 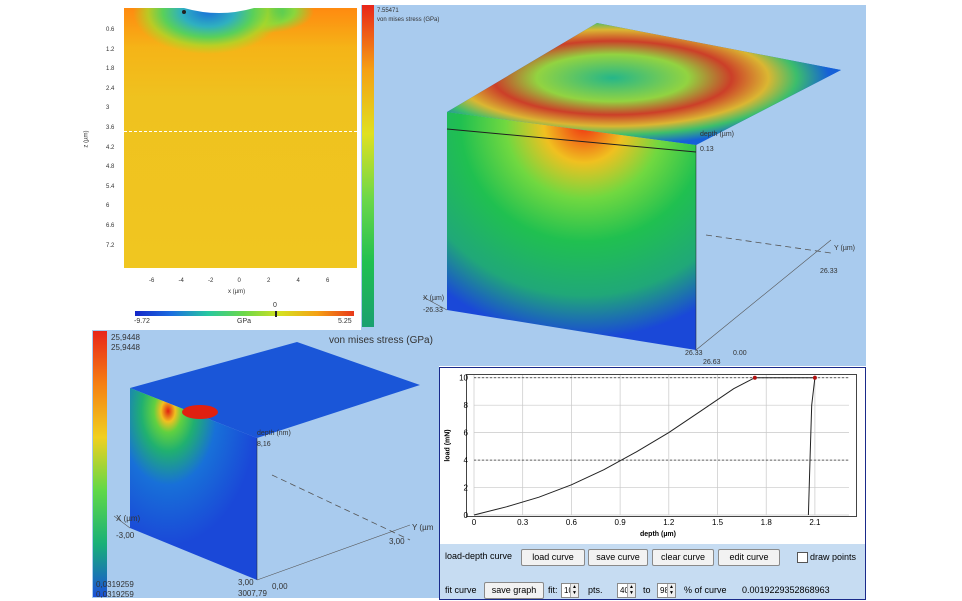 What do you see at coordinates (110, 88) in the screenshot?
I see `z-tick-label: 2.4` at bounding box center [110, 88].